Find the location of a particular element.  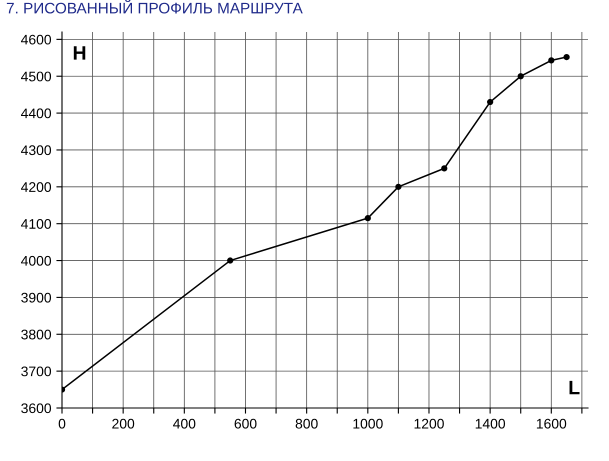

y-axis-title: H is located at coordinates (80, 53).